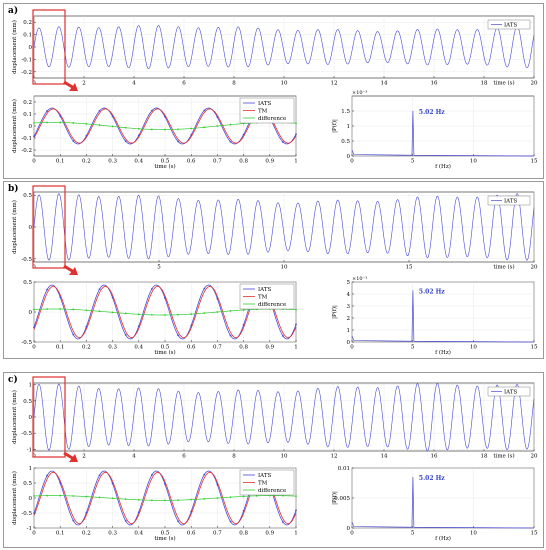 This screenshot has width=546, height=550. What do you see at coordinates (269, 348) in the screenshot?
I see `x-tick-label: 0.9` at bounding box center [269, 348].